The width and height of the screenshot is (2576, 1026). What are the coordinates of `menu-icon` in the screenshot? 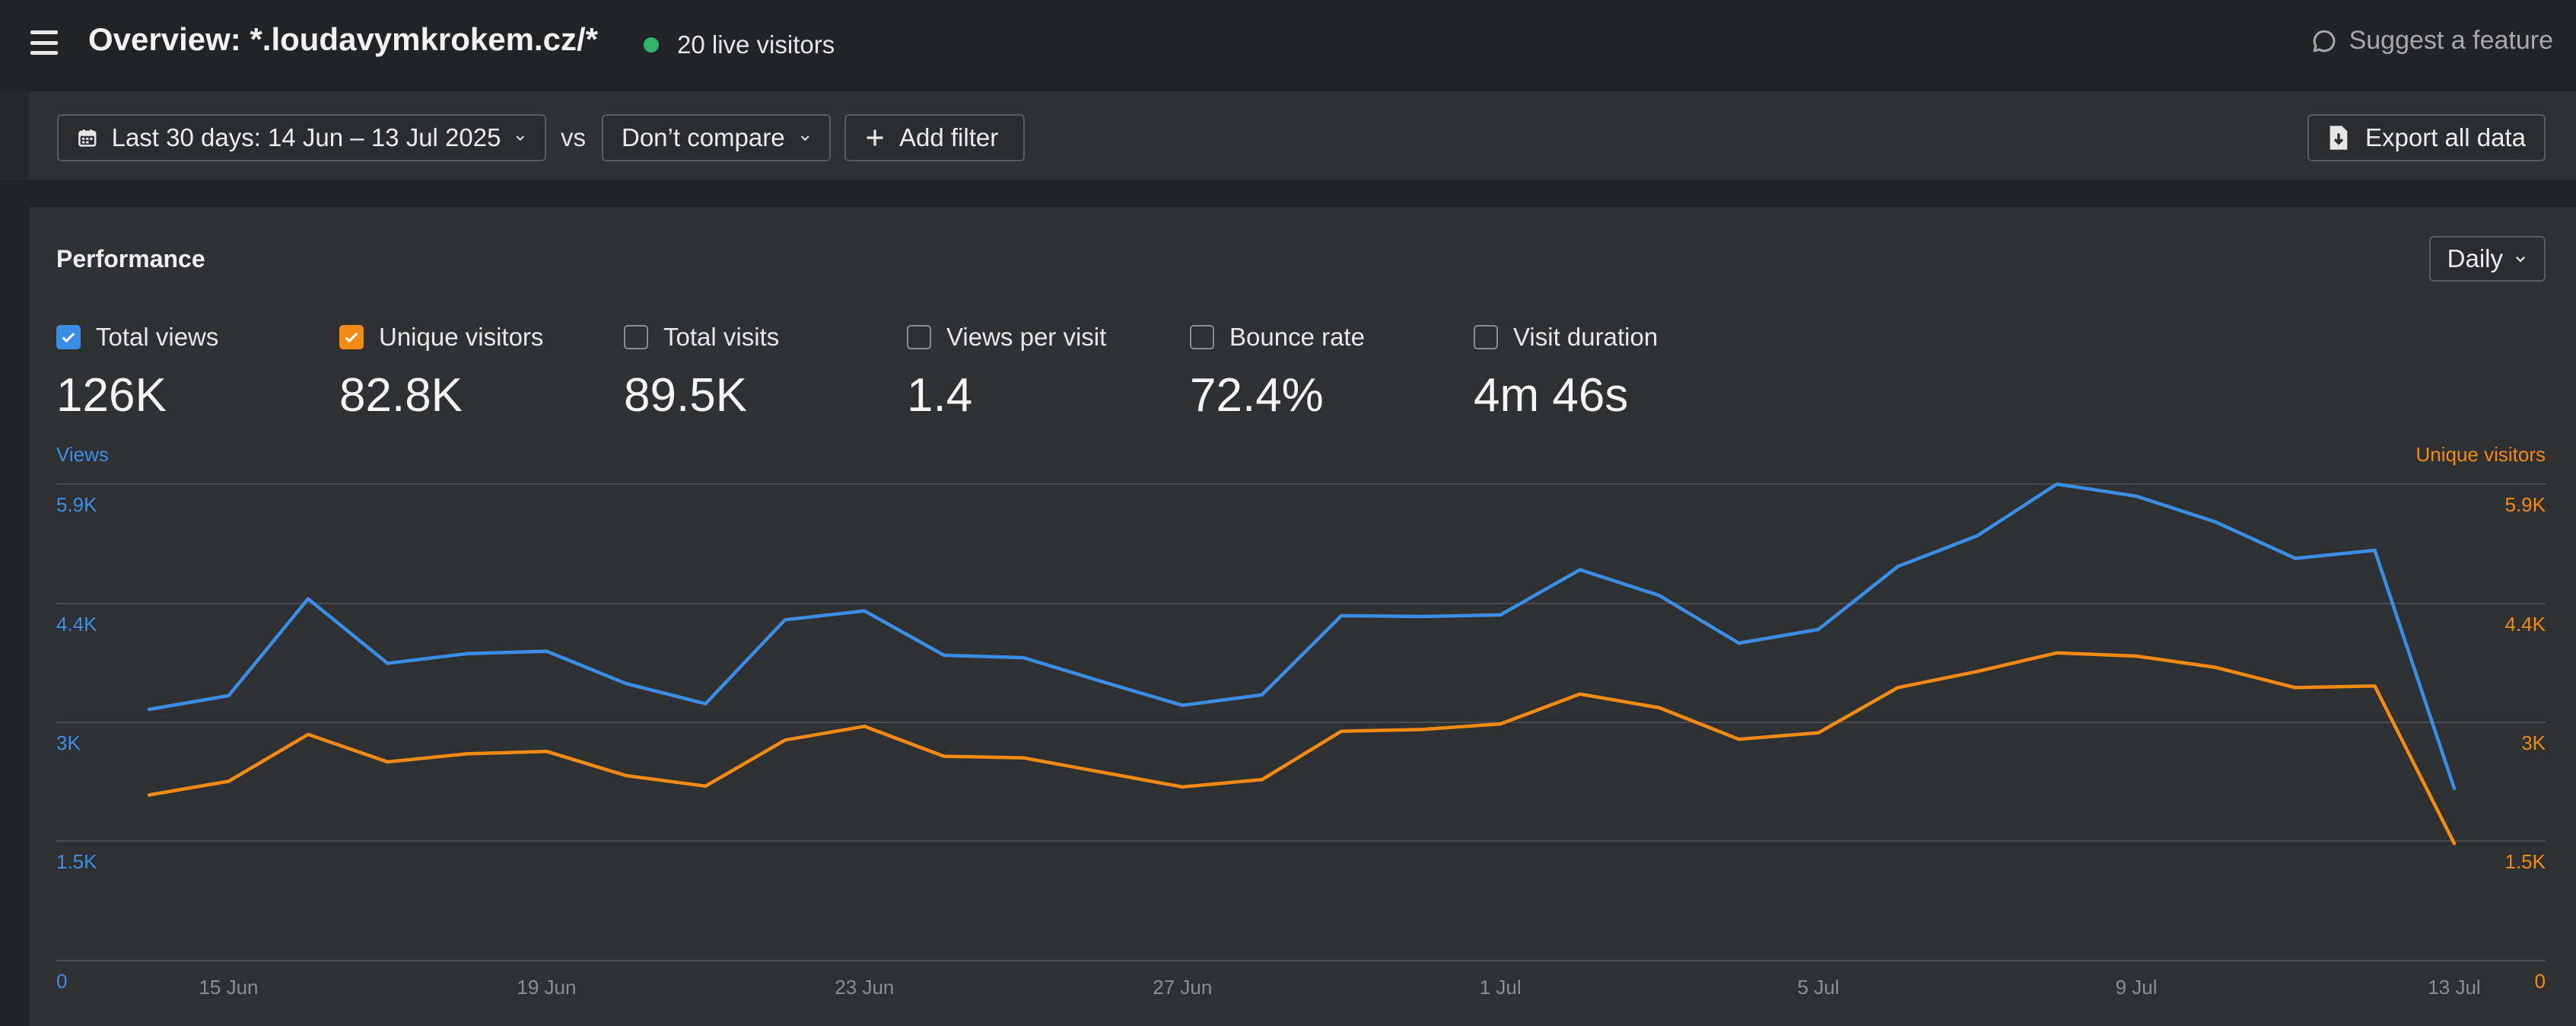 It's located at (44, 42).